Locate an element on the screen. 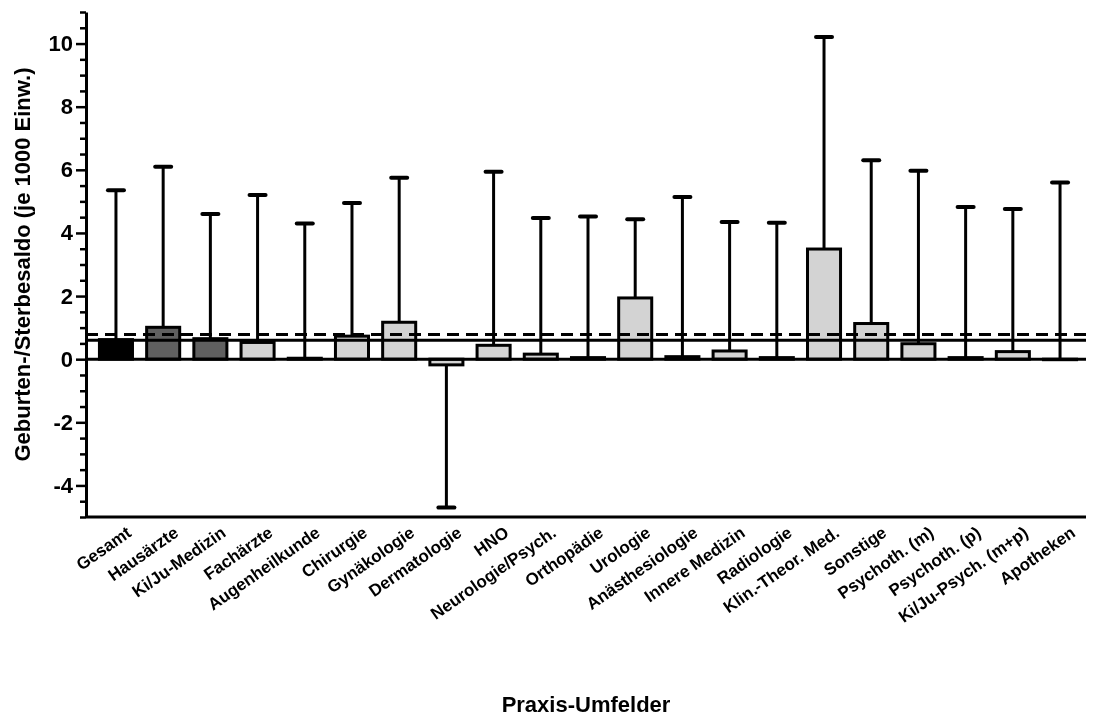  y-tick-label: -4 is located at coordinates (63, 485).